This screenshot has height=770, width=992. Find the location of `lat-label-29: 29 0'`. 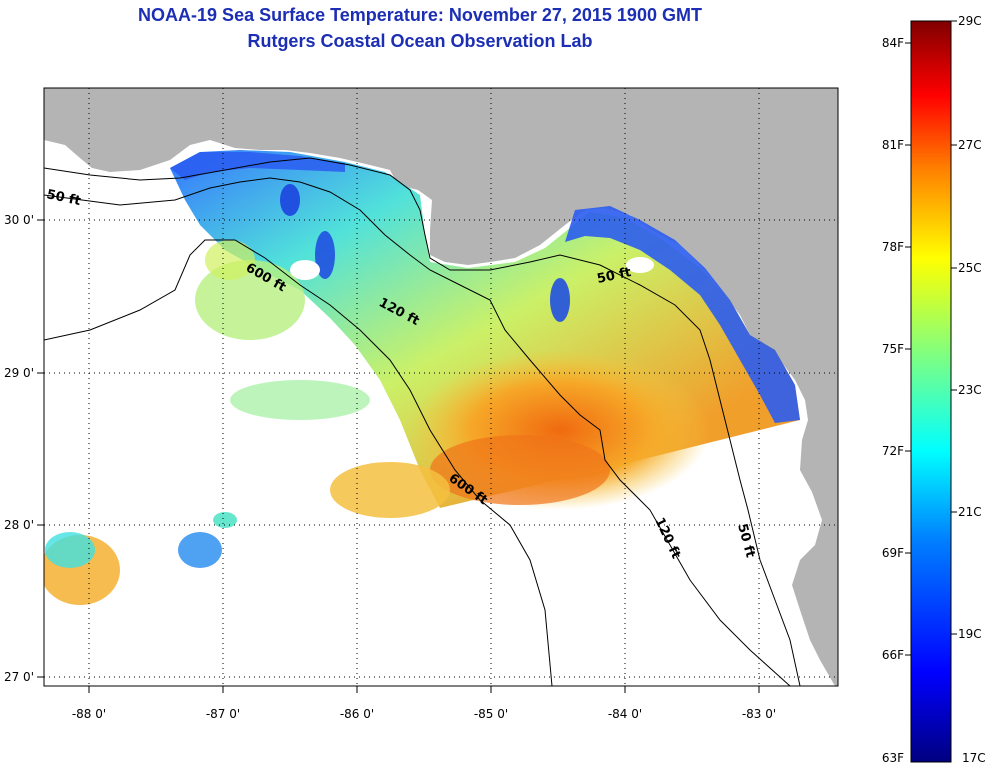

lat-label-29: 29 0' is located at coordinates (19, 373).